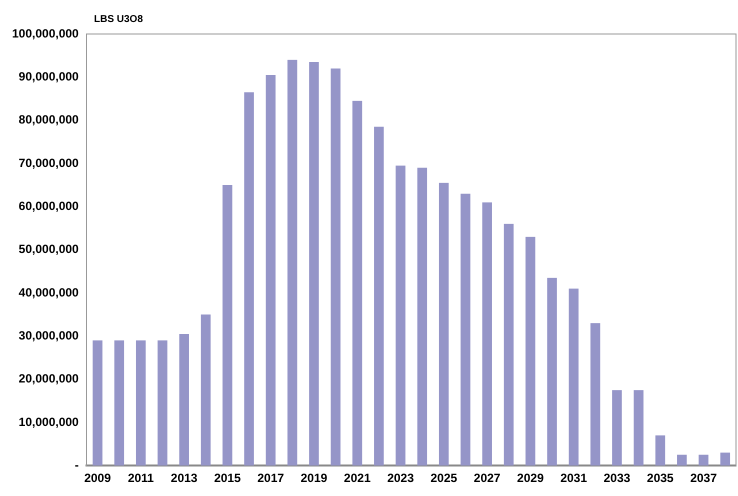 The image size is (738, 496). What do you see at coordinates (530, 478) in the screenshot?
I see `x-tick-label: 2029` at bounding box center [530, 478].